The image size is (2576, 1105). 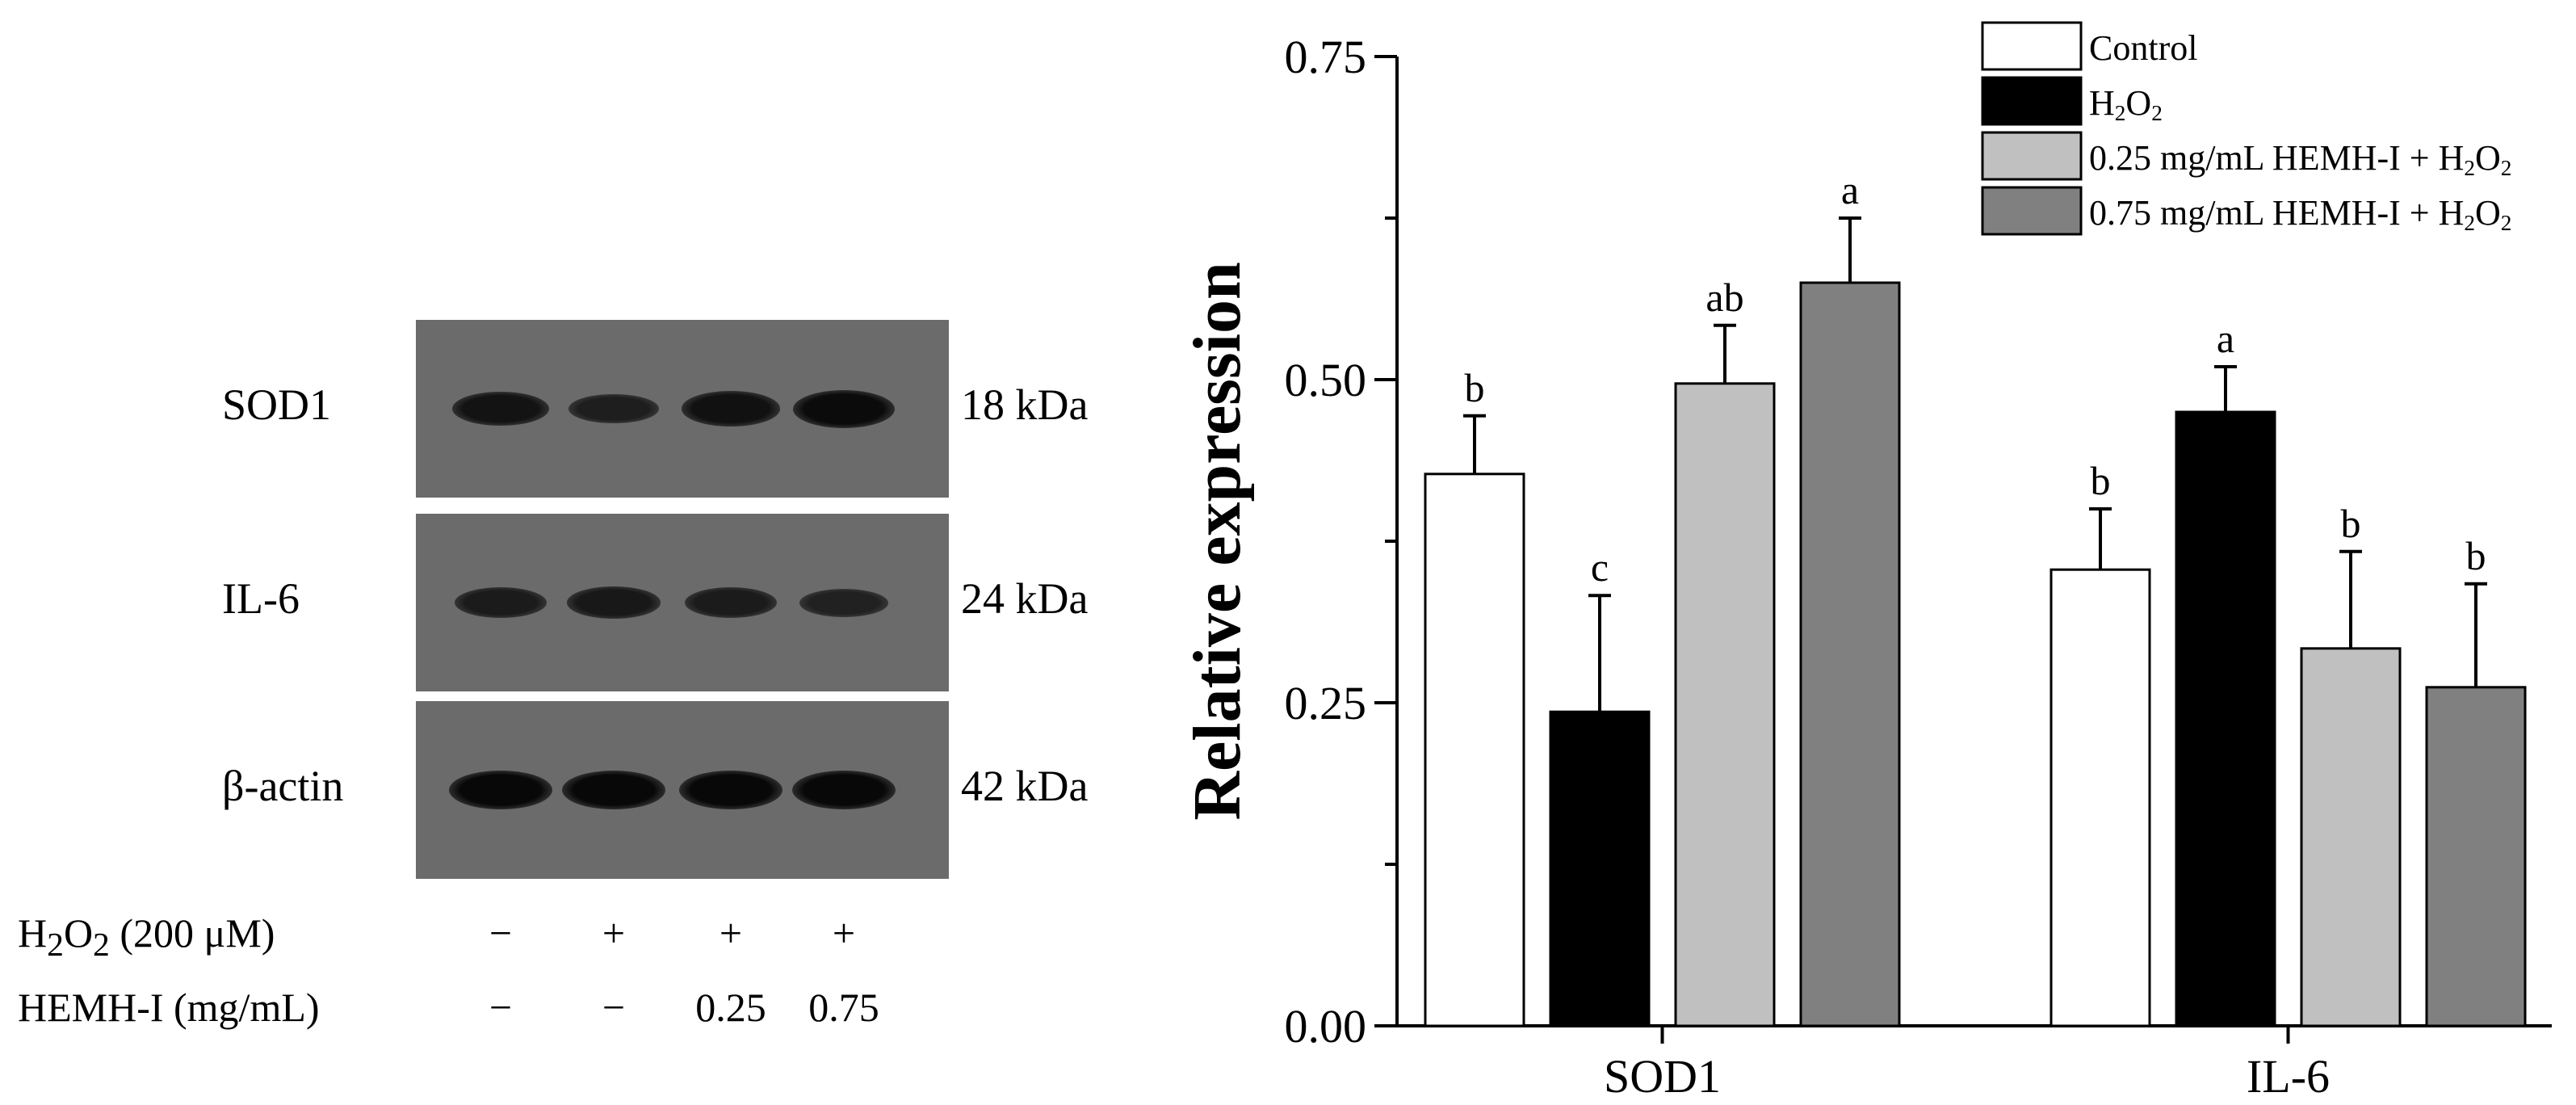 What do you see at coordinates (2300, 159) in the screenshot?
I see `legend-label: 0.25 mg/mL HEMH-I + H2O2` at bounding box center [2300, 159].